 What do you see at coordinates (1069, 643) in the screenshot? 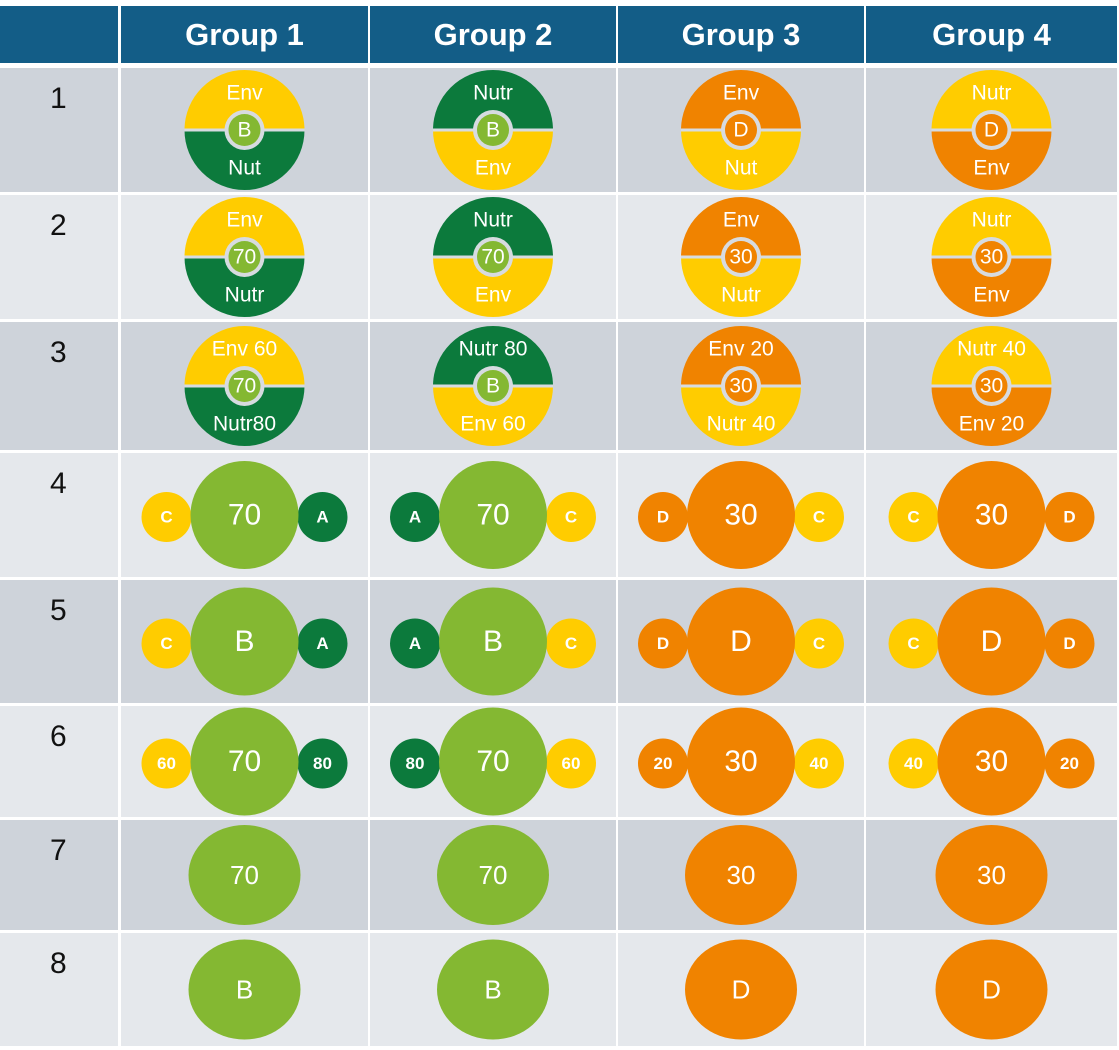
I see `right-label: D` at bounding box center [1069, 643].